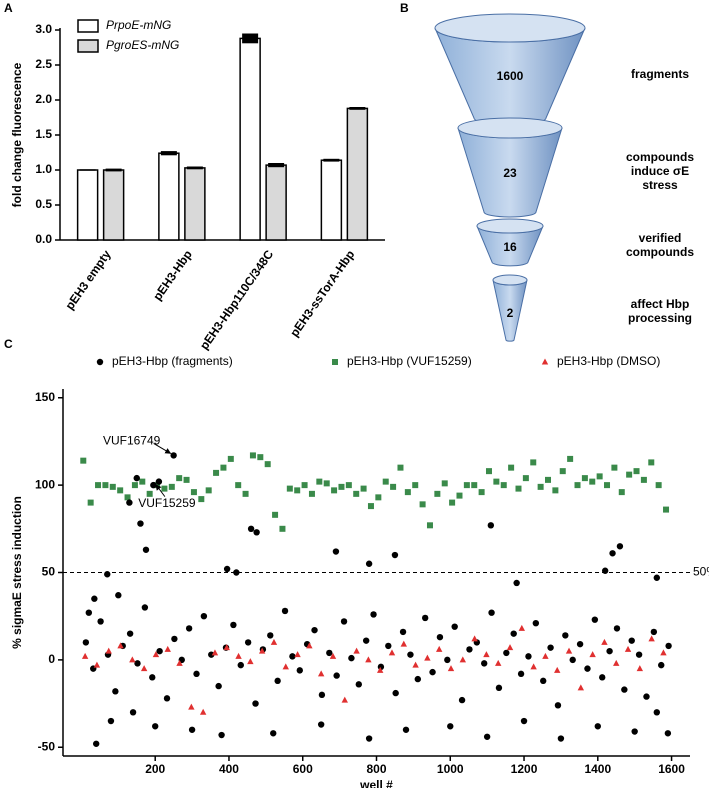 The height and width of the screenshot is (788, 709). I want to click on y-tick-label: -50, so click(47, 746).